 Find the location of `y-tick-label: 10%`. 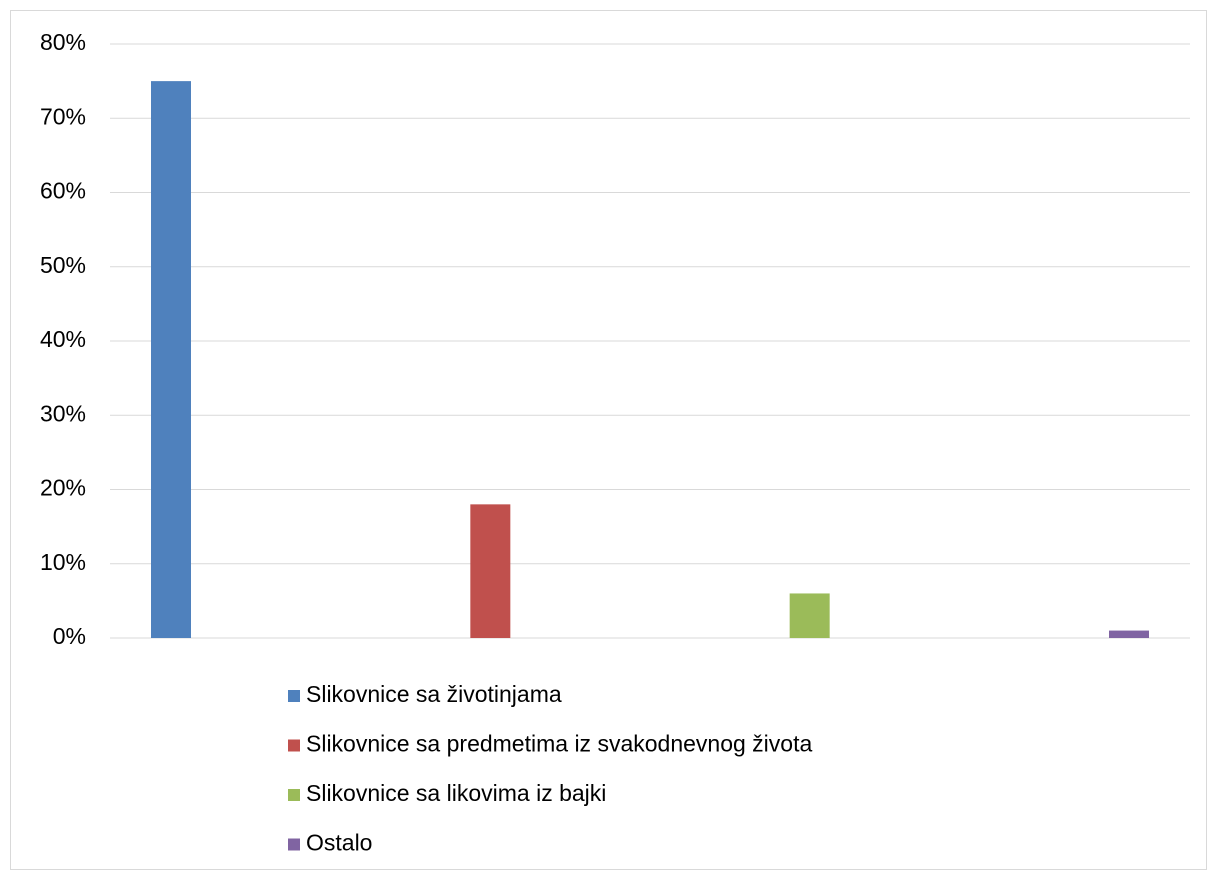

y-tick-label: 10% is located at coordinates (63, 562).